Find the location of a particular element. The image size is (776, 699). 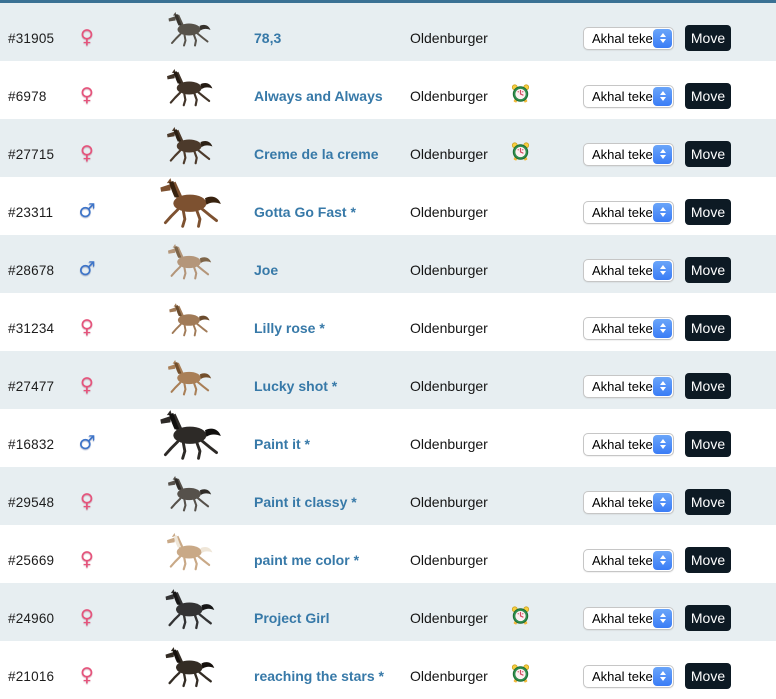

horse-name-link: Creme de la creme is located at coordinates (316, 154).